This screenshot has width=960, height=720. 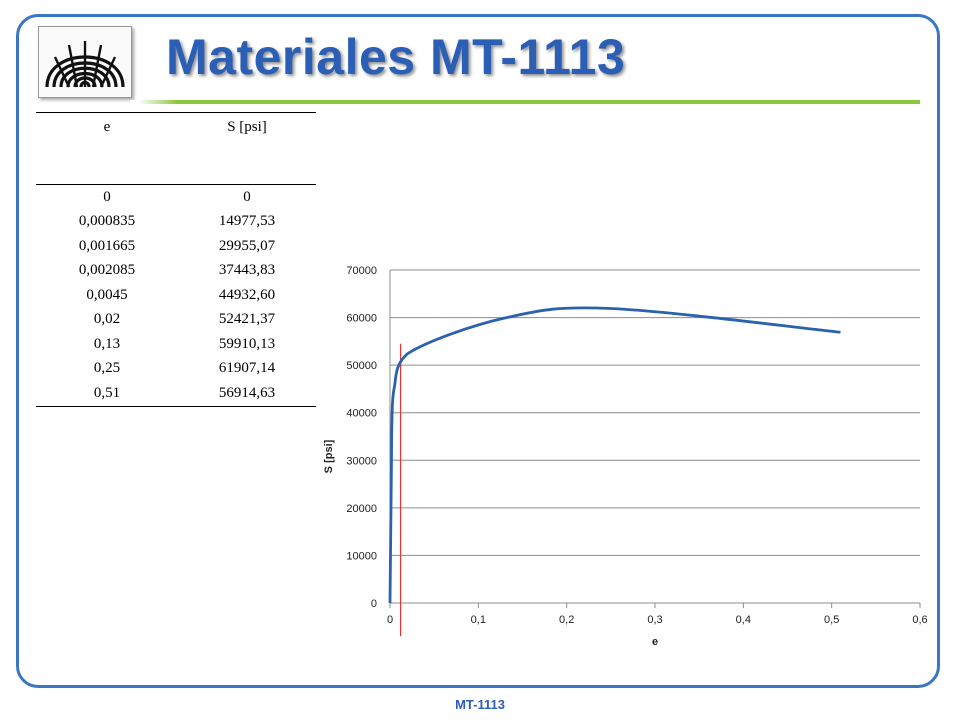 I want to click on cell-s: 0, so click(x=247, y=196).